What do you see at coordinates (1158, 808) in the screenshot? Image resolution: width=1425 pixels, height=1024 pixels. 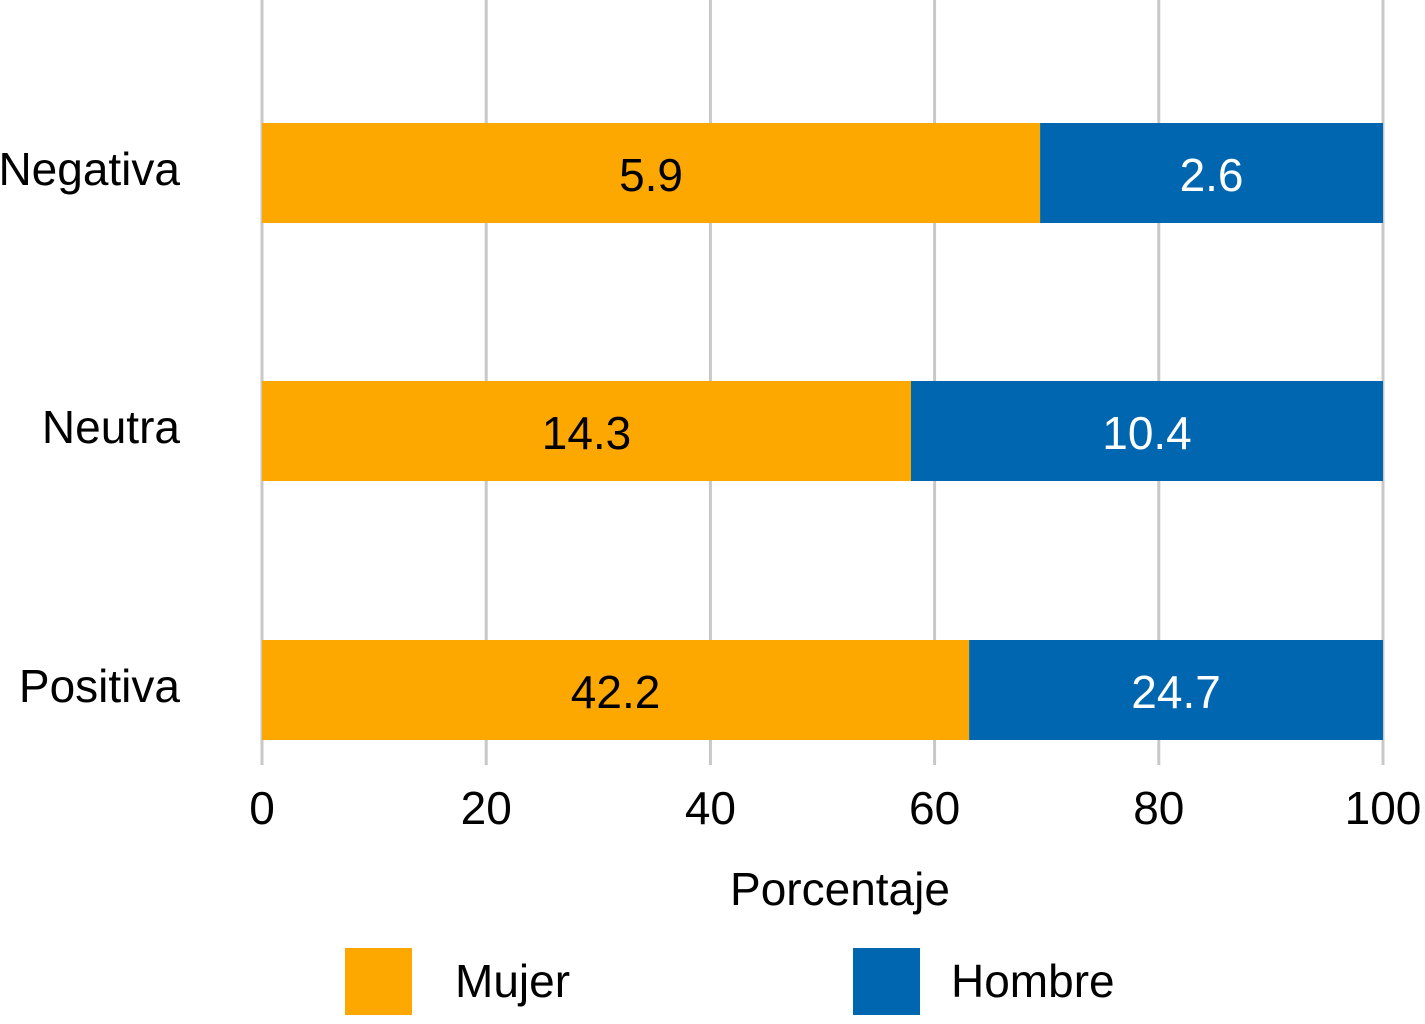 I see `x-tick-label: 80` at bounding box center [1158, 808].